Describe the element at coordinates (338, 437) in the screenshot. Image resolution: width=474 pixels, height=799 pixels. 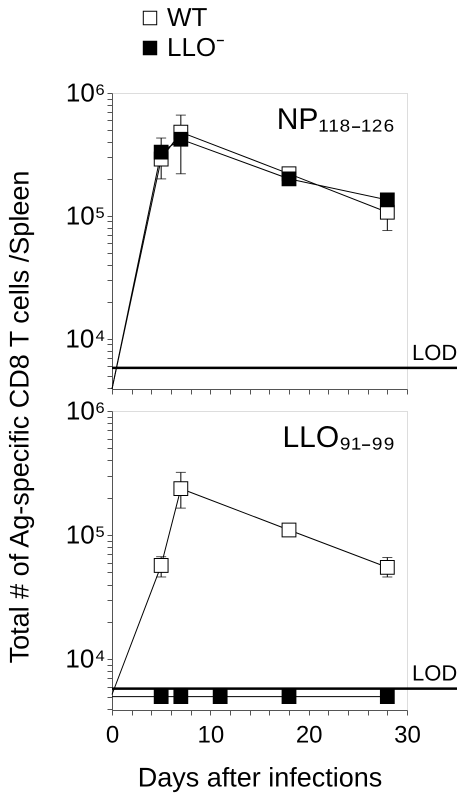
I see `chart-title: LLO₉₁₋₉₉` at that location.